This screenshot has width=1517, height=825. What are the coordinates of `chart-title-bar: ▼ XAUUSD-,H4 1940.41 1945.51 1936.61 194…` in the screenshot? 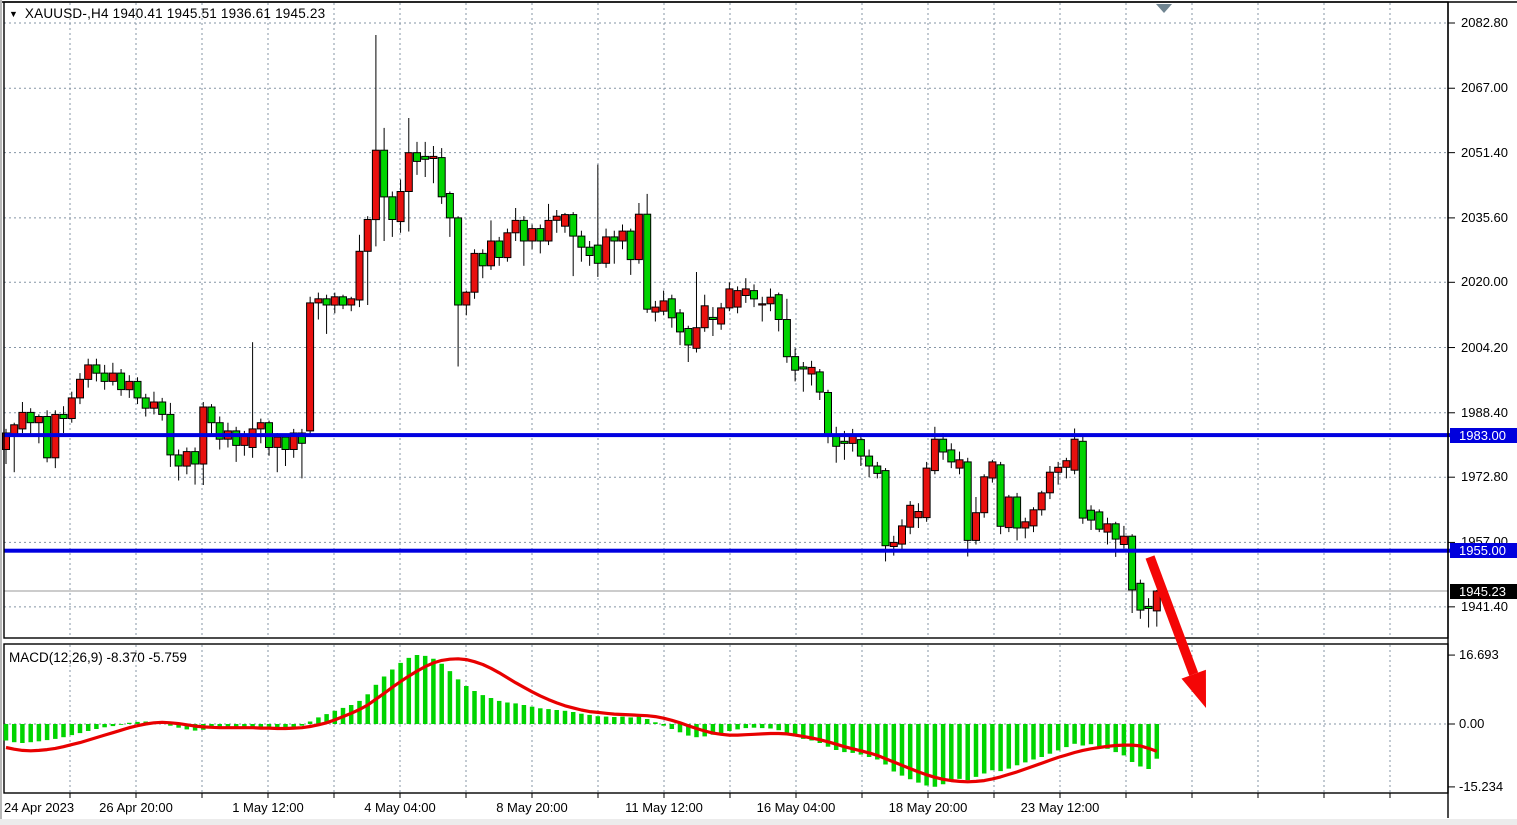 It's located at (167, 13).